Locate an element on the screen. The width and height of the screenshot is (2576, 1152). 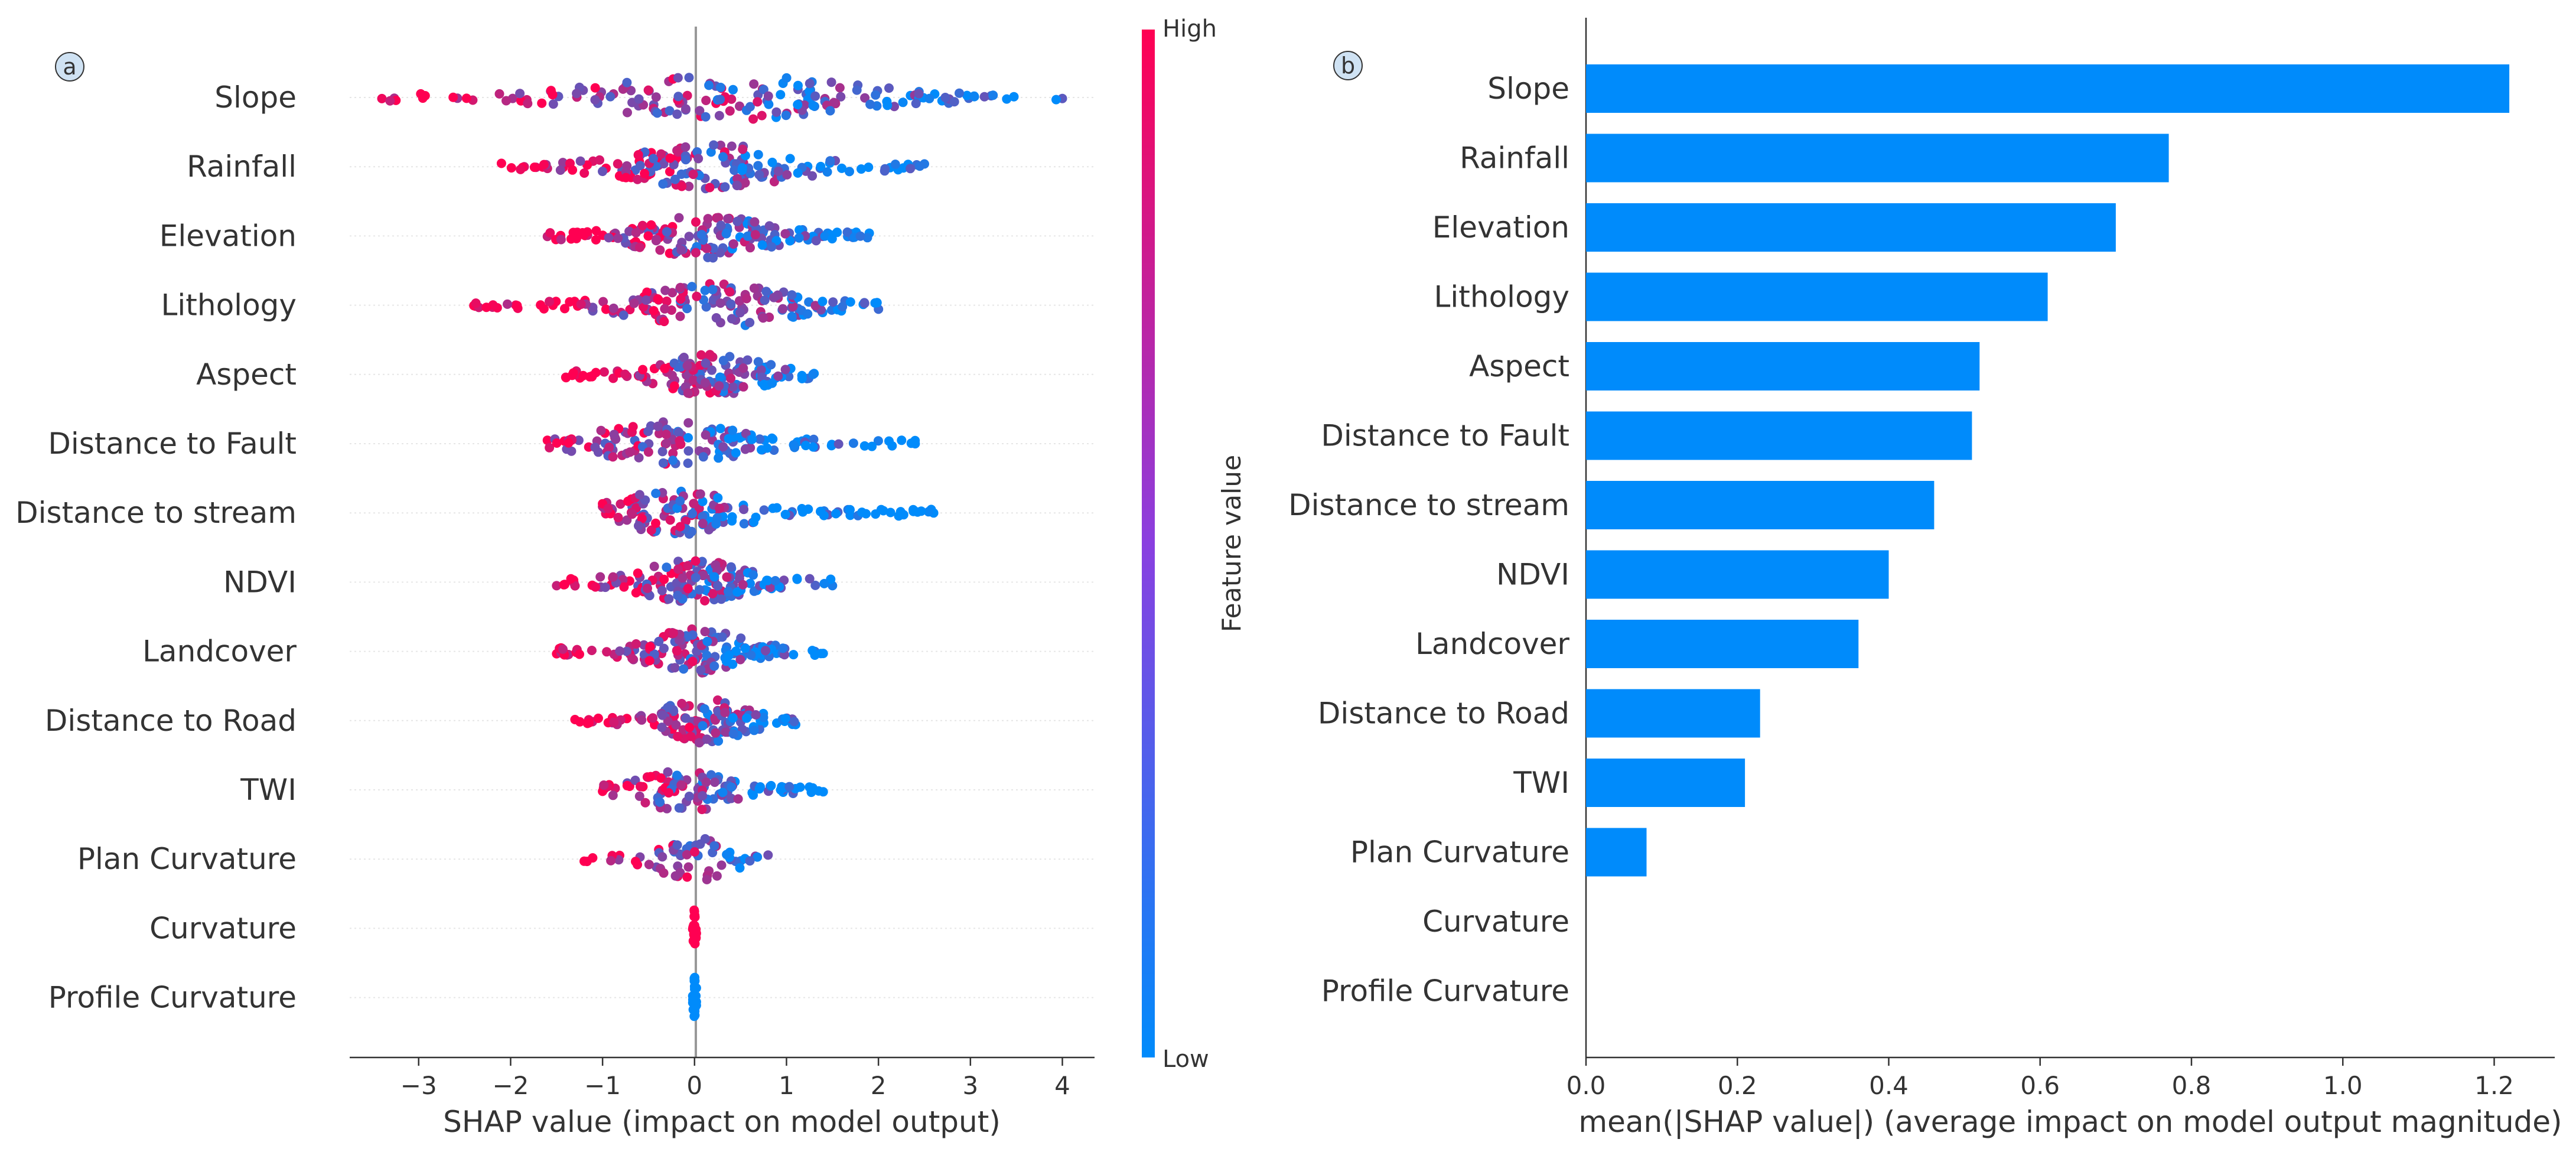
panel-a-x-tick-label: −1 is located at coordinates (602, 1085).